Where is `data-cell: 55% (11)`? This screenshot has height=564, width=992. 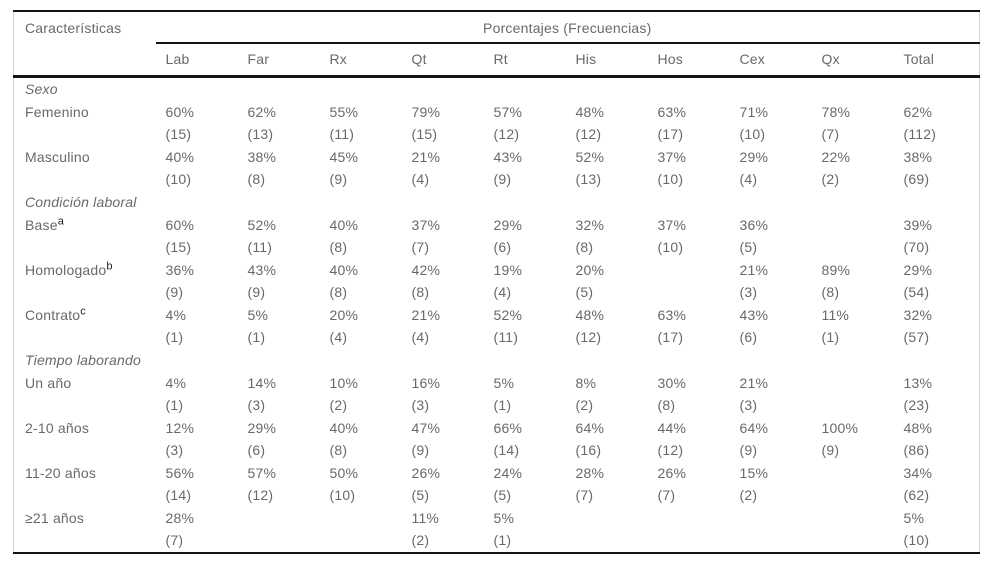
data-cell: 55% (11) is located at coordinates (361, 123).